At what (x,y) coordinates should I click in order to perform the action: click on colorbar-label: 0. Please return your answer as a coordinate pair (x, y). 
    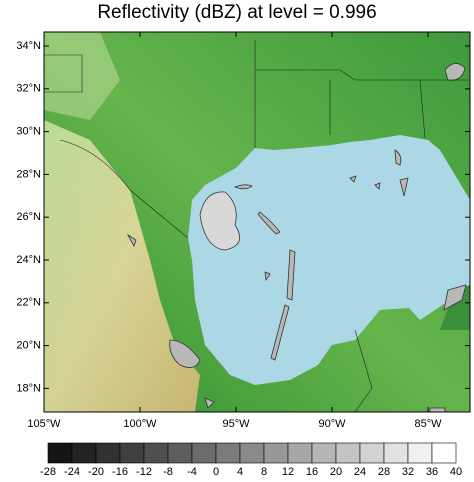
    Looking at the image, I should click on (216, 472).